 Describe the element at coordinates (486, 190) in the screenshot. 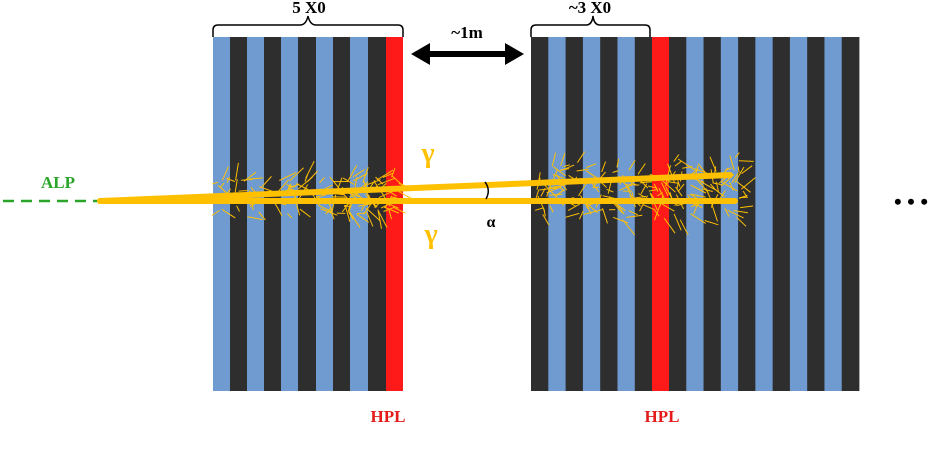

I see `opening-angle-arc` at that location.